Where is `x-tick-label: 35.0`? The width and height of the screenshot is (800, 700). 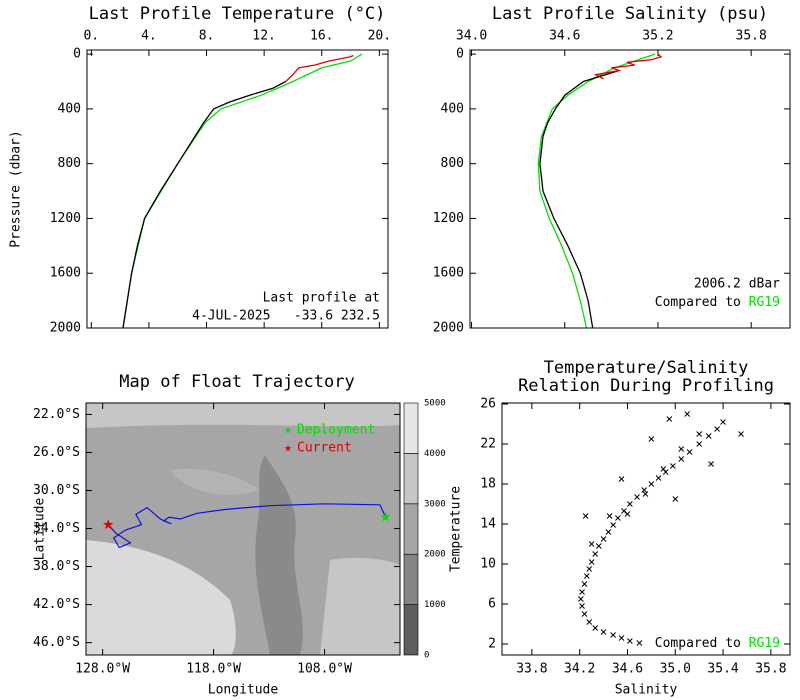
x-tick-label: 35.0 is located at coordinates (675, 669).